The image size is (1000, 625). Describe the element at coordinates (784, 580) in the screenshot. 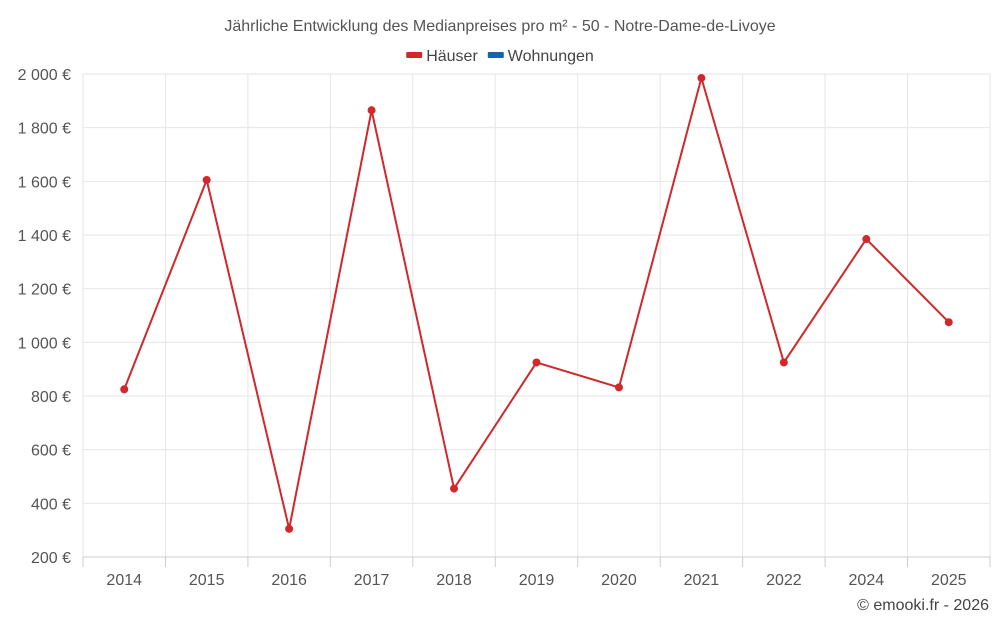

I see `x-tick-label: 2022` at that location.